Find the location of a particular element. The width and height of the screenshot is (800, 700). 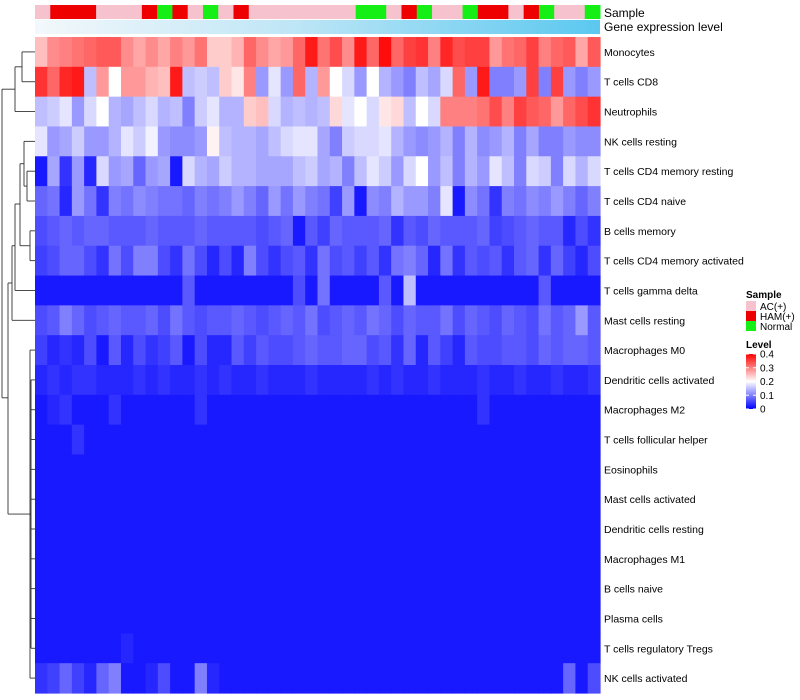

legend-tick-label: 0.1 is located at coordinates (767, 396).